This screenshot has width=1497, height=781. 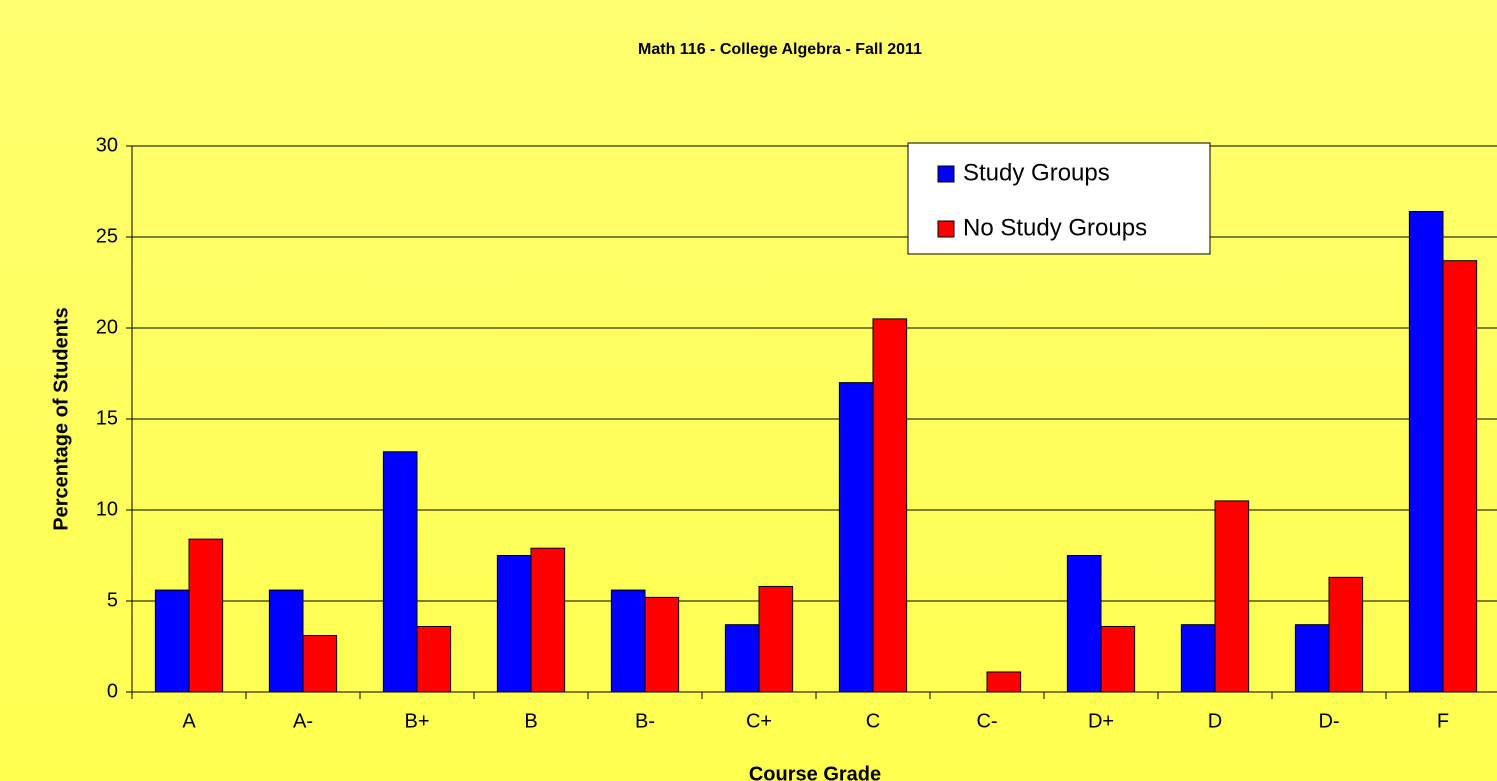 I want to click on x-tick-label: D-, so click(x=1328, y=721).